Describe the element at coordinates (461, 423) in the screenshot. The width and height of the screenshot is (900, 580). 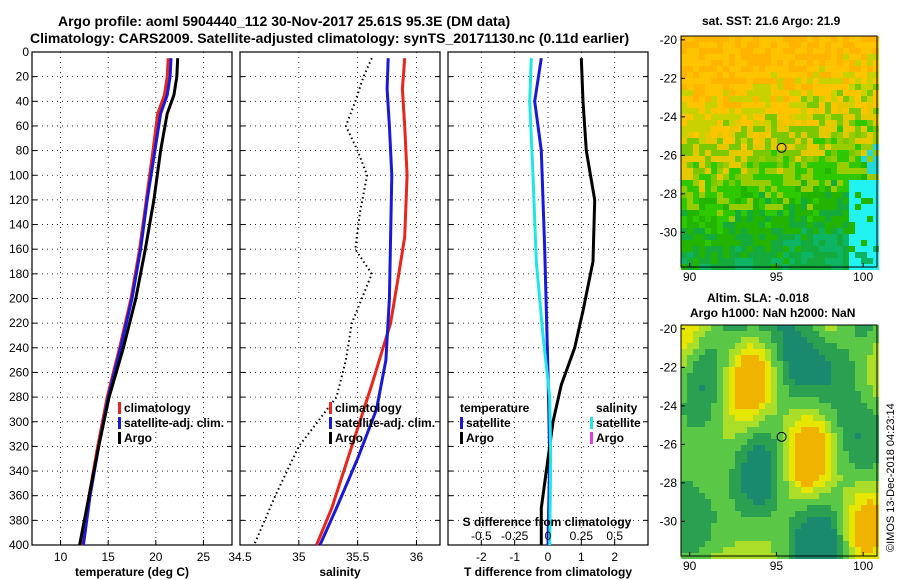
I see `diff-legend-temperature-swatch` at that location.